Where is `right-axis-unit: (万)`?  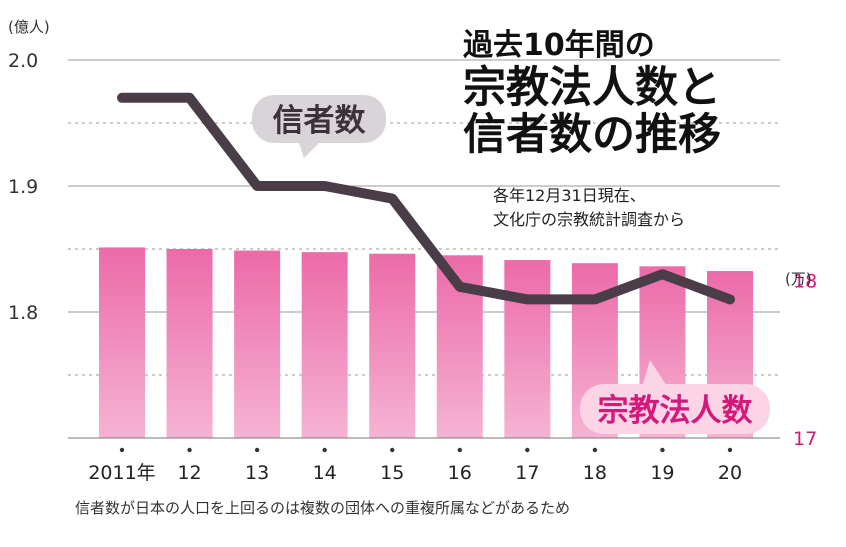
right-axis-unit: (万) is located at coordinates (798, 279).